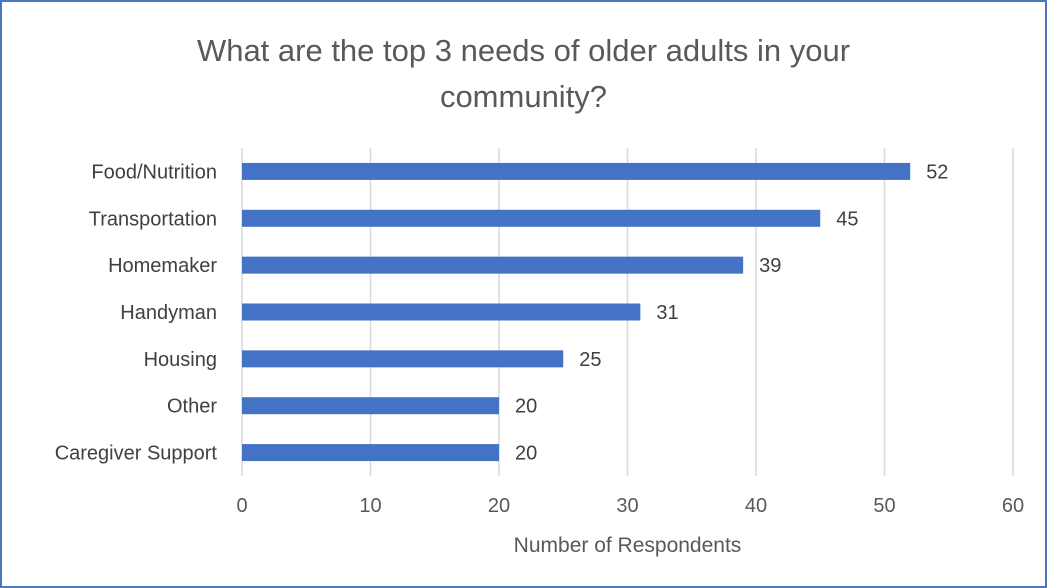 The image size is (1047, 588). What do you see at coordinates (627, 506) in the screenshot?
I see `x-tick-label: 30` at bounding box center [627, 506].